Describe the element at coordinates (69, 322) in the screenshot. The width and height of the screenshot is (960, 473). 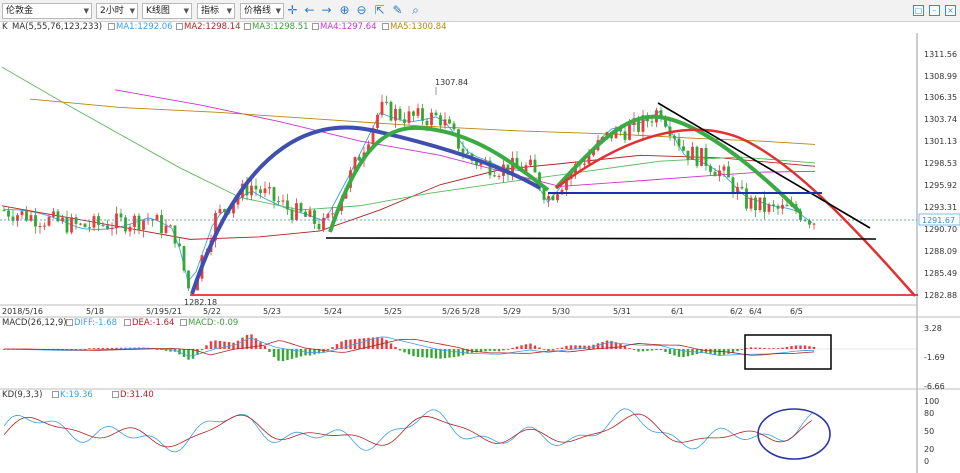
I see `diff-checkbox` at that location.